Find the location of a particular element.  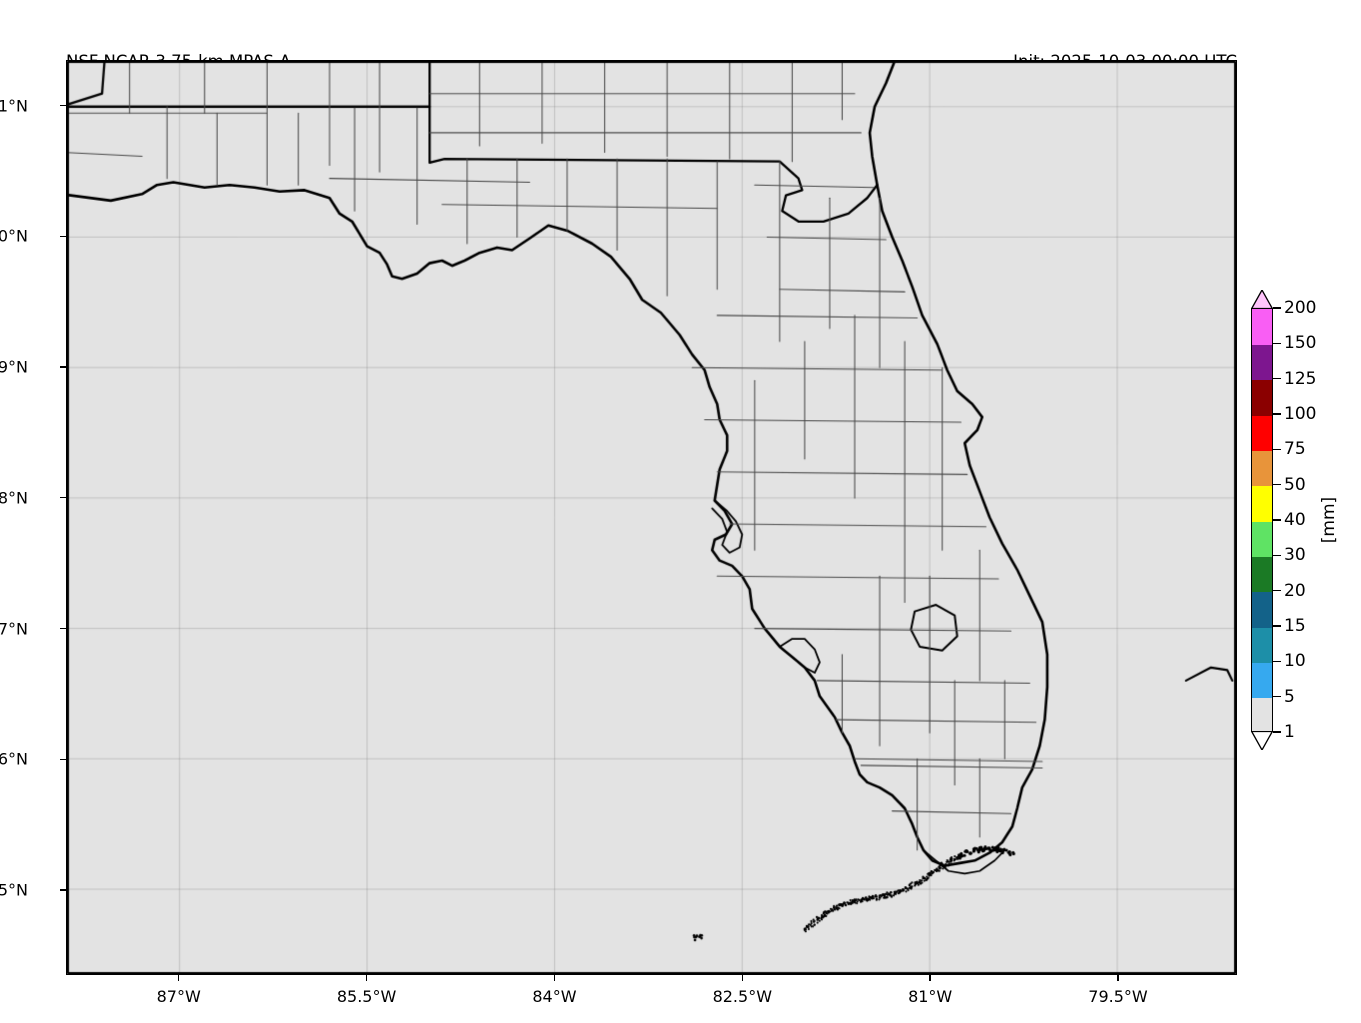

longitude-tick-label: 81°W is located at coordinates (930, 996).